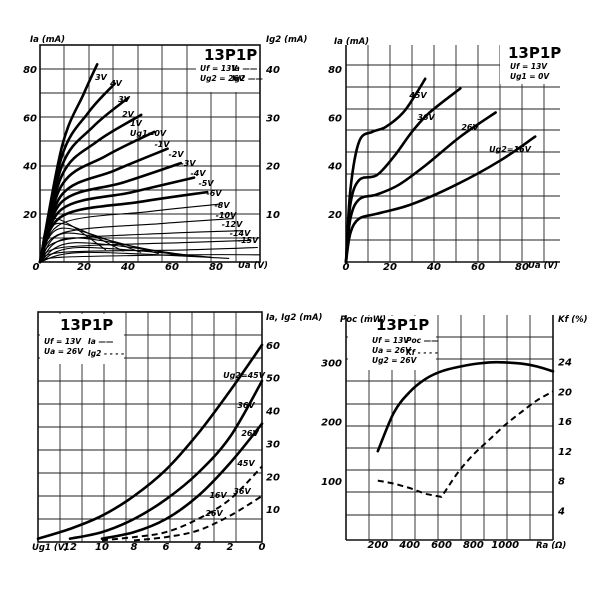 This screenshot has width=600, height=600. Describe the element at coordinates (478, 267) in the screenshot. I see `x-tick-label: 60` at that location.